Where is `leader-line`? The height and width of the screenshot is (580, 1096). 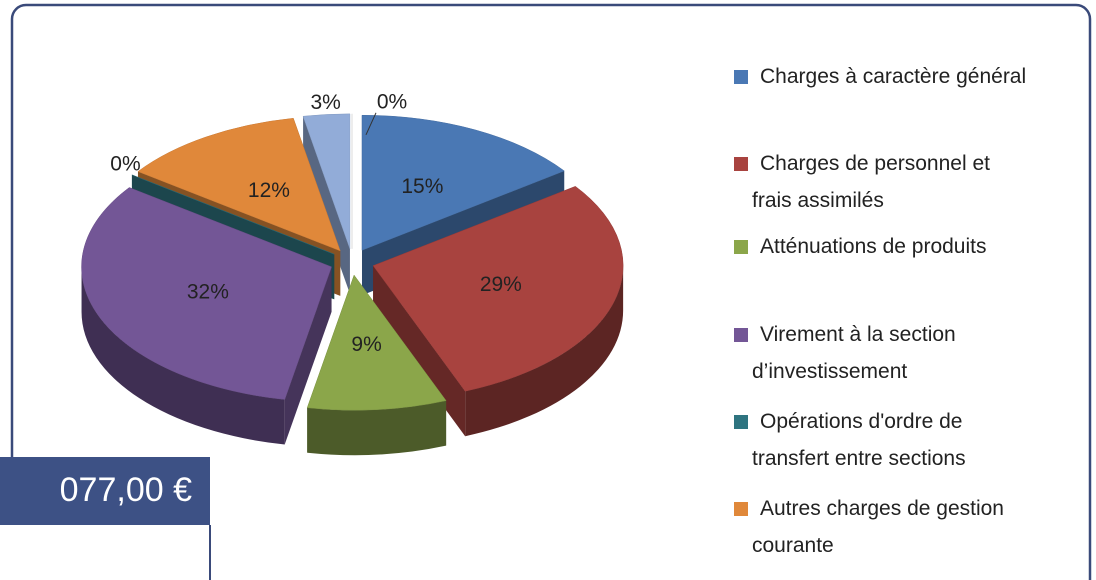 leader-line is located at coordinates (371, 124).